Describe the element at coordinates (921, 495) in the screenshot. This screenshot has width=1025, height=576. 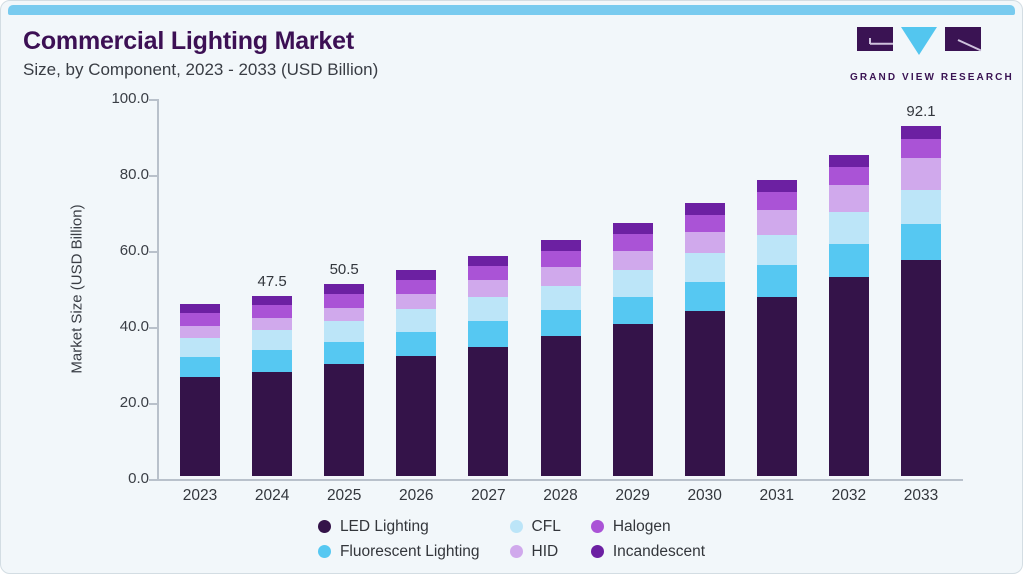
I see `x-tick-label: 2033` at that location.